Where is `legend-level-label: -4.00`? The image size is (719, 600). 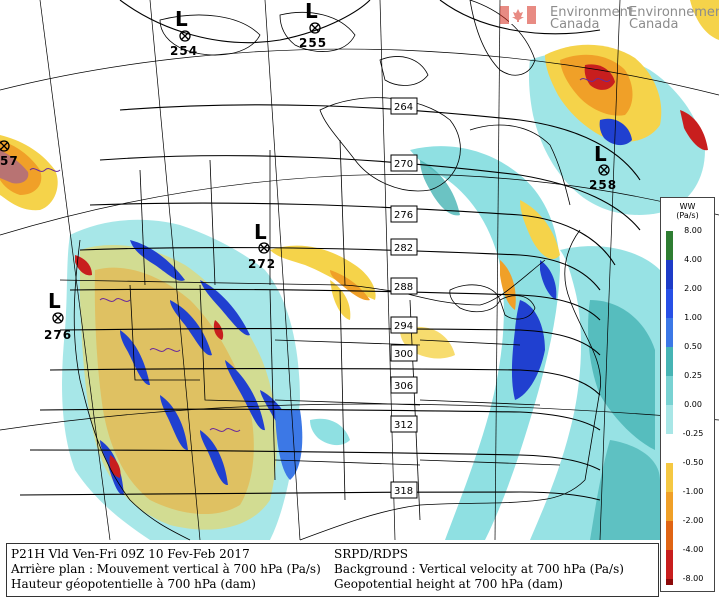
legend-level-label: -4.00 is located at coordinates (693, 549).